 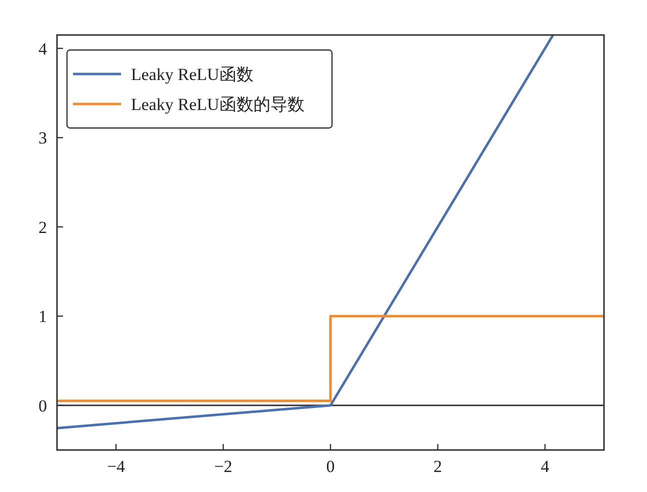 I want to click on x-tick-label: −2, so click(x=223, y=466).